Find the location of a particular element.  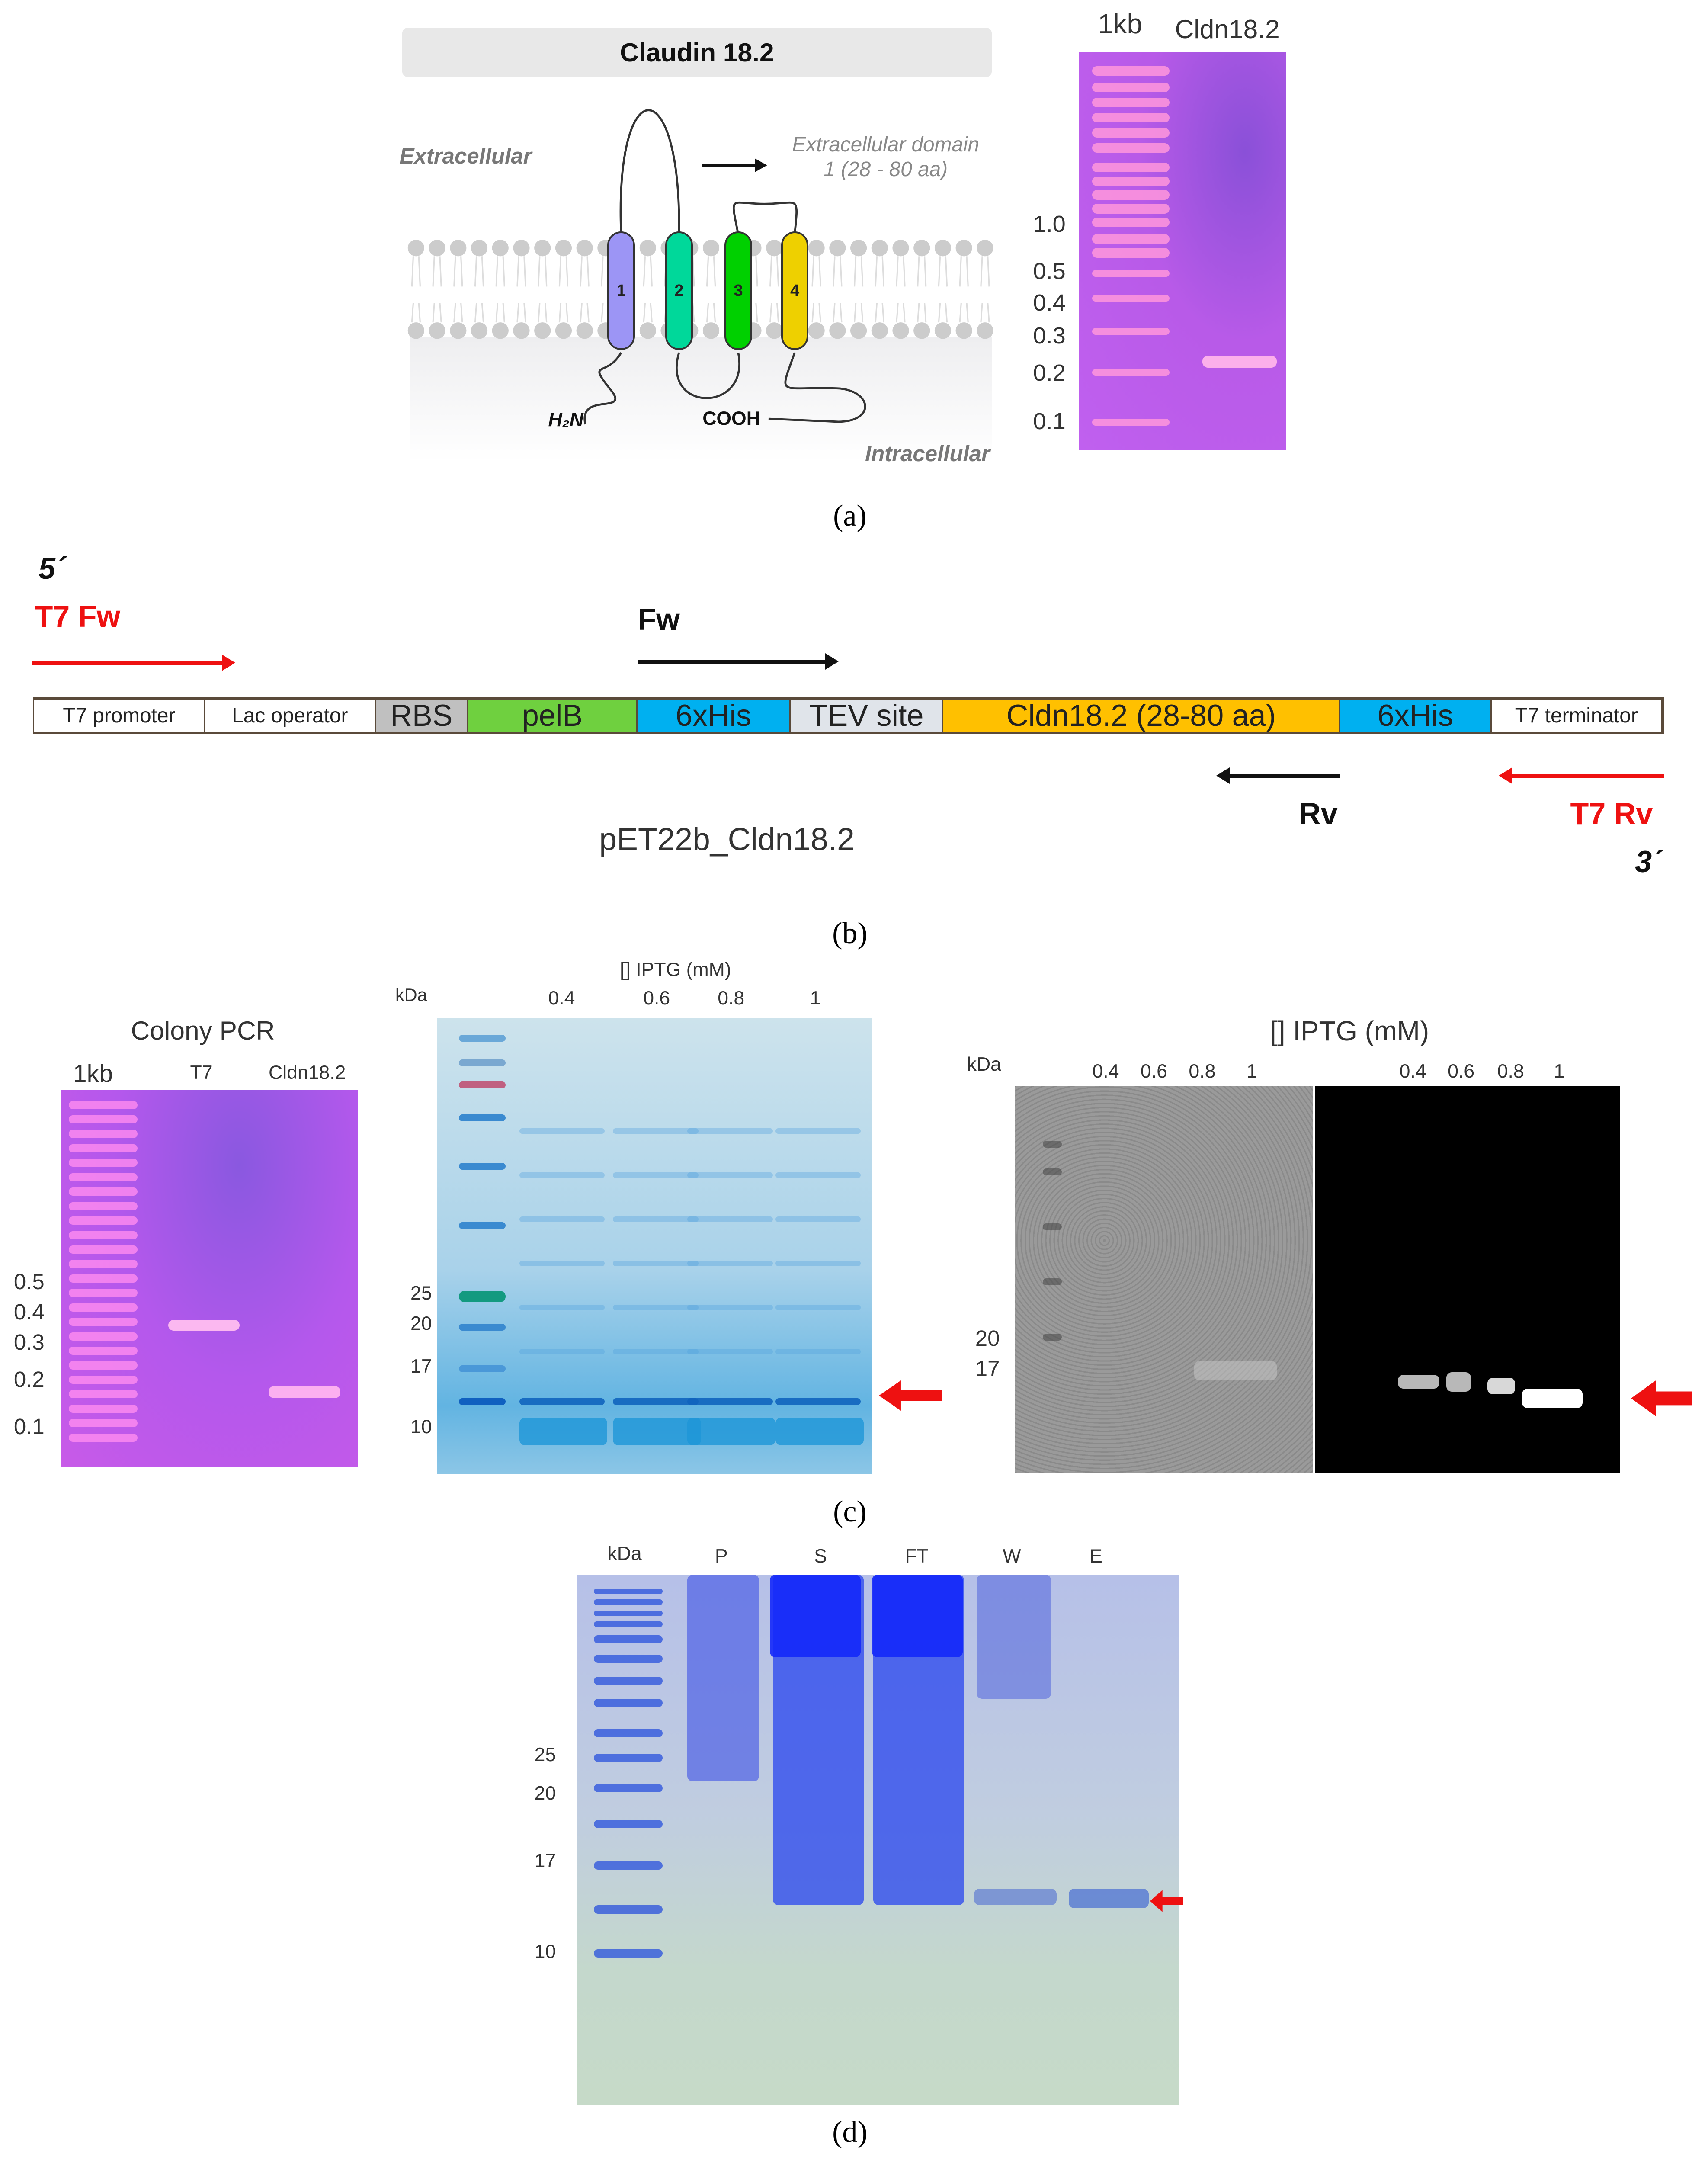

gel-d-lane-label: W is located at coordinates (1012, 1556).